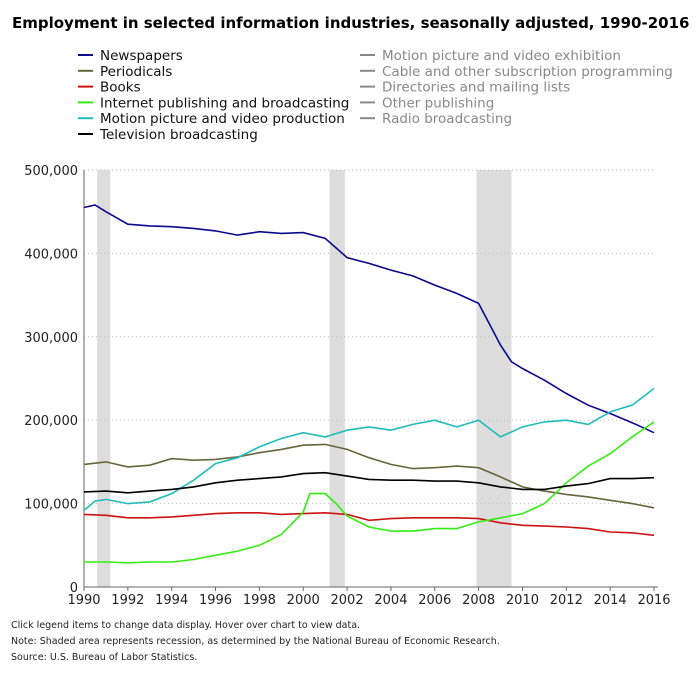  I want to click on x-tick-label: 2014, so click(610, 600).